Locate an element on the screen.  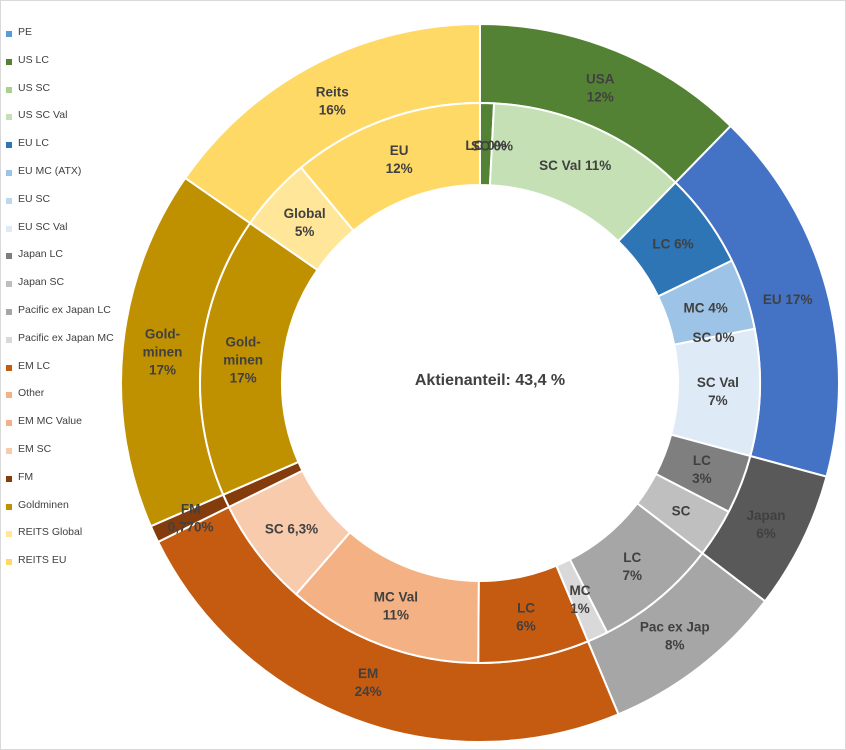
legend-label: REITS EU is located at coordinates (42, 560).